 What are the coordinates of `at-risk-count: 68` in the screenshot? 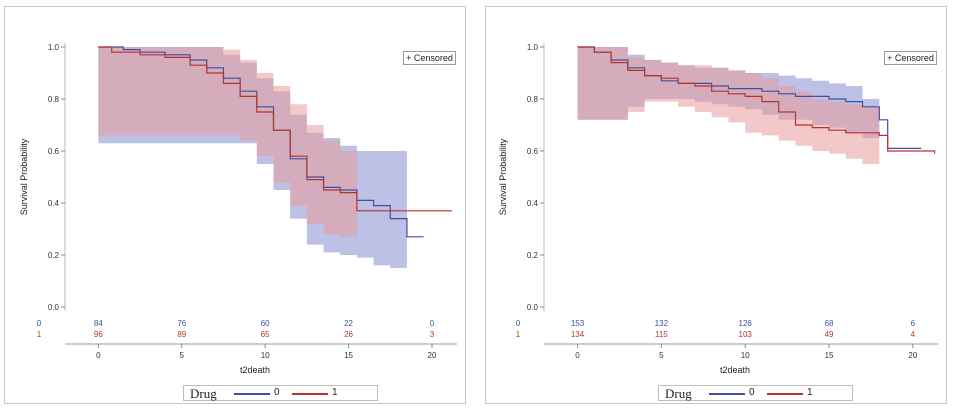 It's located at (829, 323).